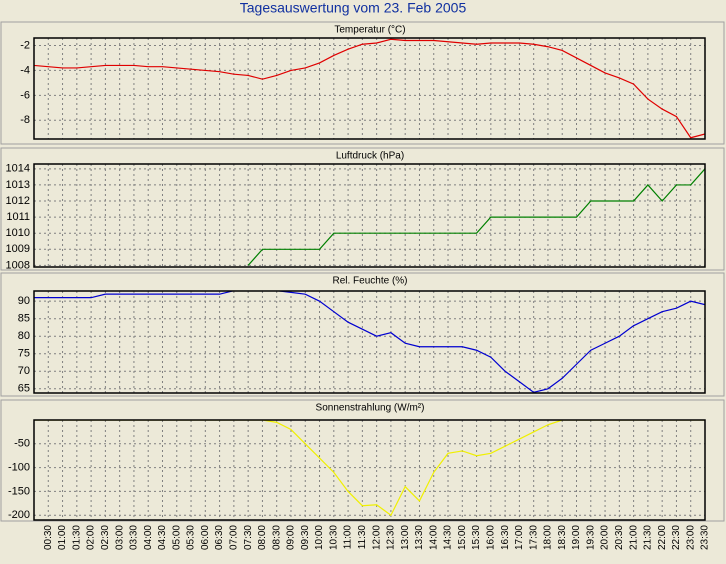 Image resolution: width=726 pixels, height=564 pixels. What do you see at coordinates (205, 537) in the screenshot?
I see `x-tick-label: 06:00` at bounding box center [205, 537].